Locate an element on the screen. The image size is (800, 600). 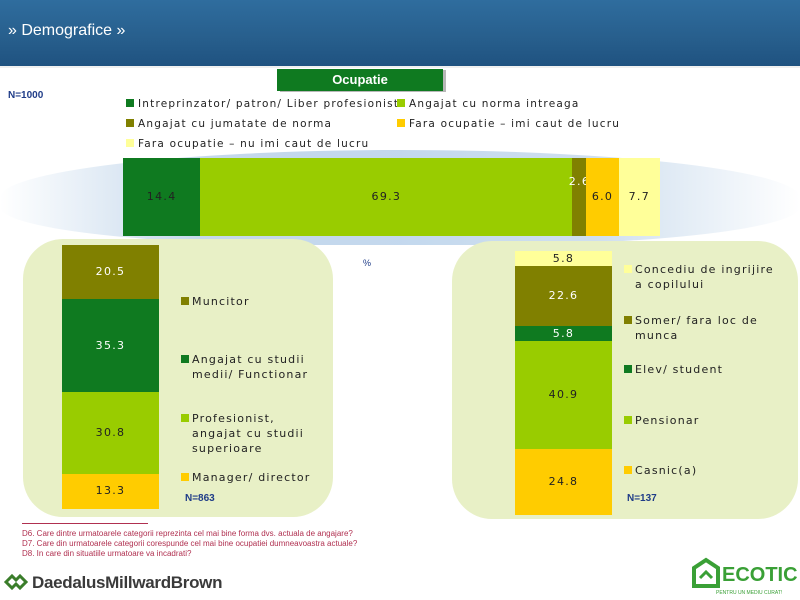
legend-right-item-casnic-a: Casnic(a) is located at coordinates (704, 470).